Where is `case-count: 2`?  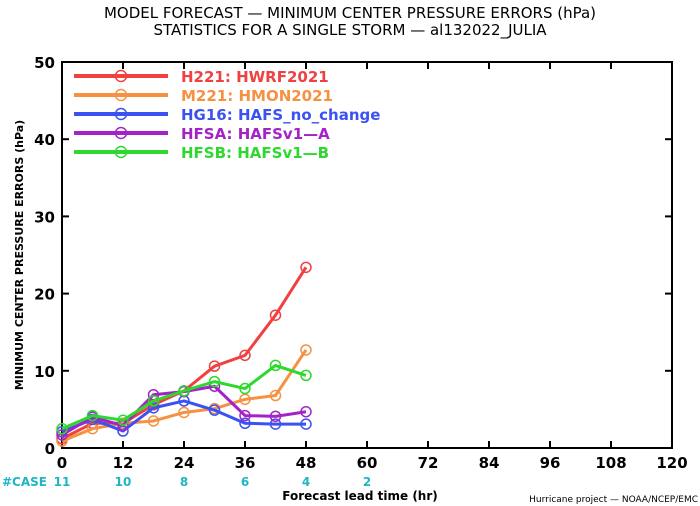 case-count: 2 is located at coordinates (367, 482).